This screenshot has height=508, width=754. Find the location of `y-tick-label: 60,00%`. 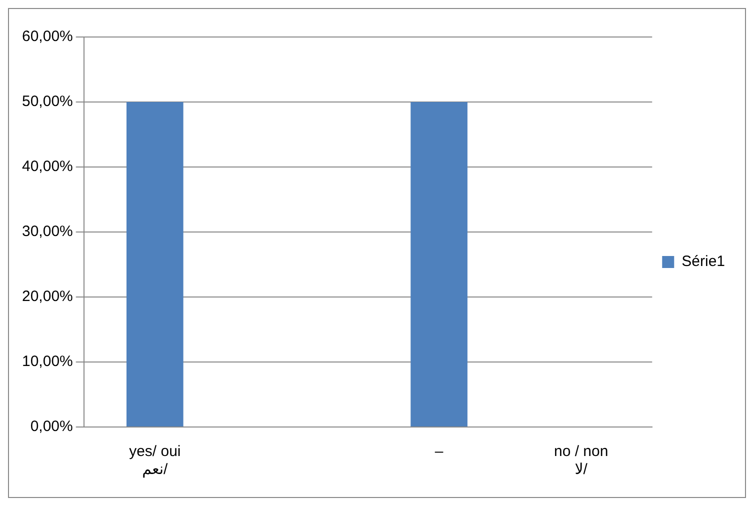

y-tick-label: 60,00% is located at coordinates (47, 37).